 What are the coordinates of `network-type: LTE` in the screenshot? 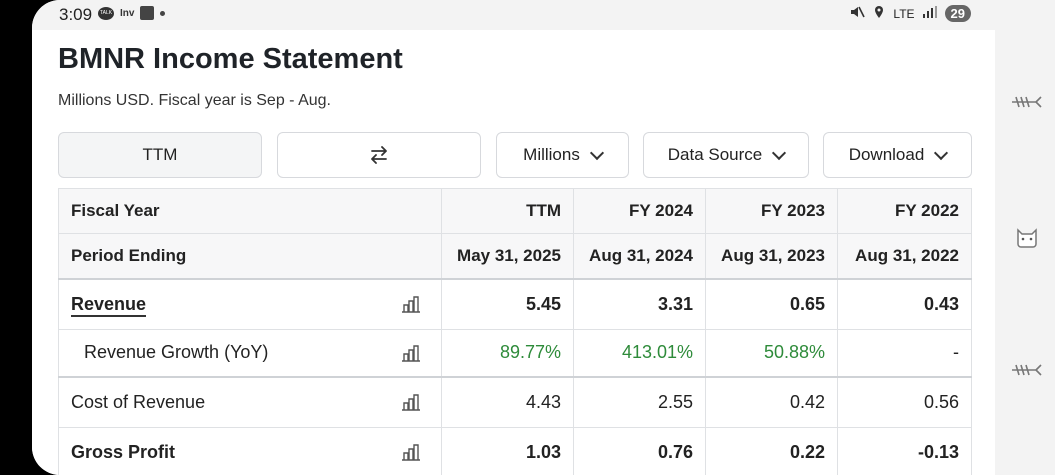 It's located at (904, 13).